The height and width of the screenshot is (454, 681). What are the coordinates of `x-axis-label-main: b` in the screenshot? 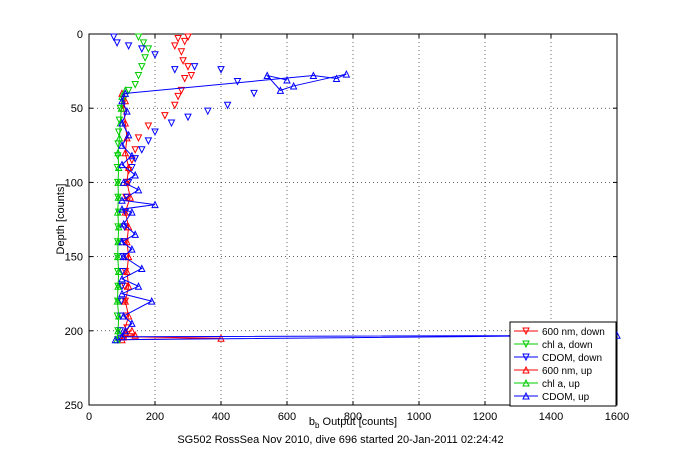 It's located at (312, 422).